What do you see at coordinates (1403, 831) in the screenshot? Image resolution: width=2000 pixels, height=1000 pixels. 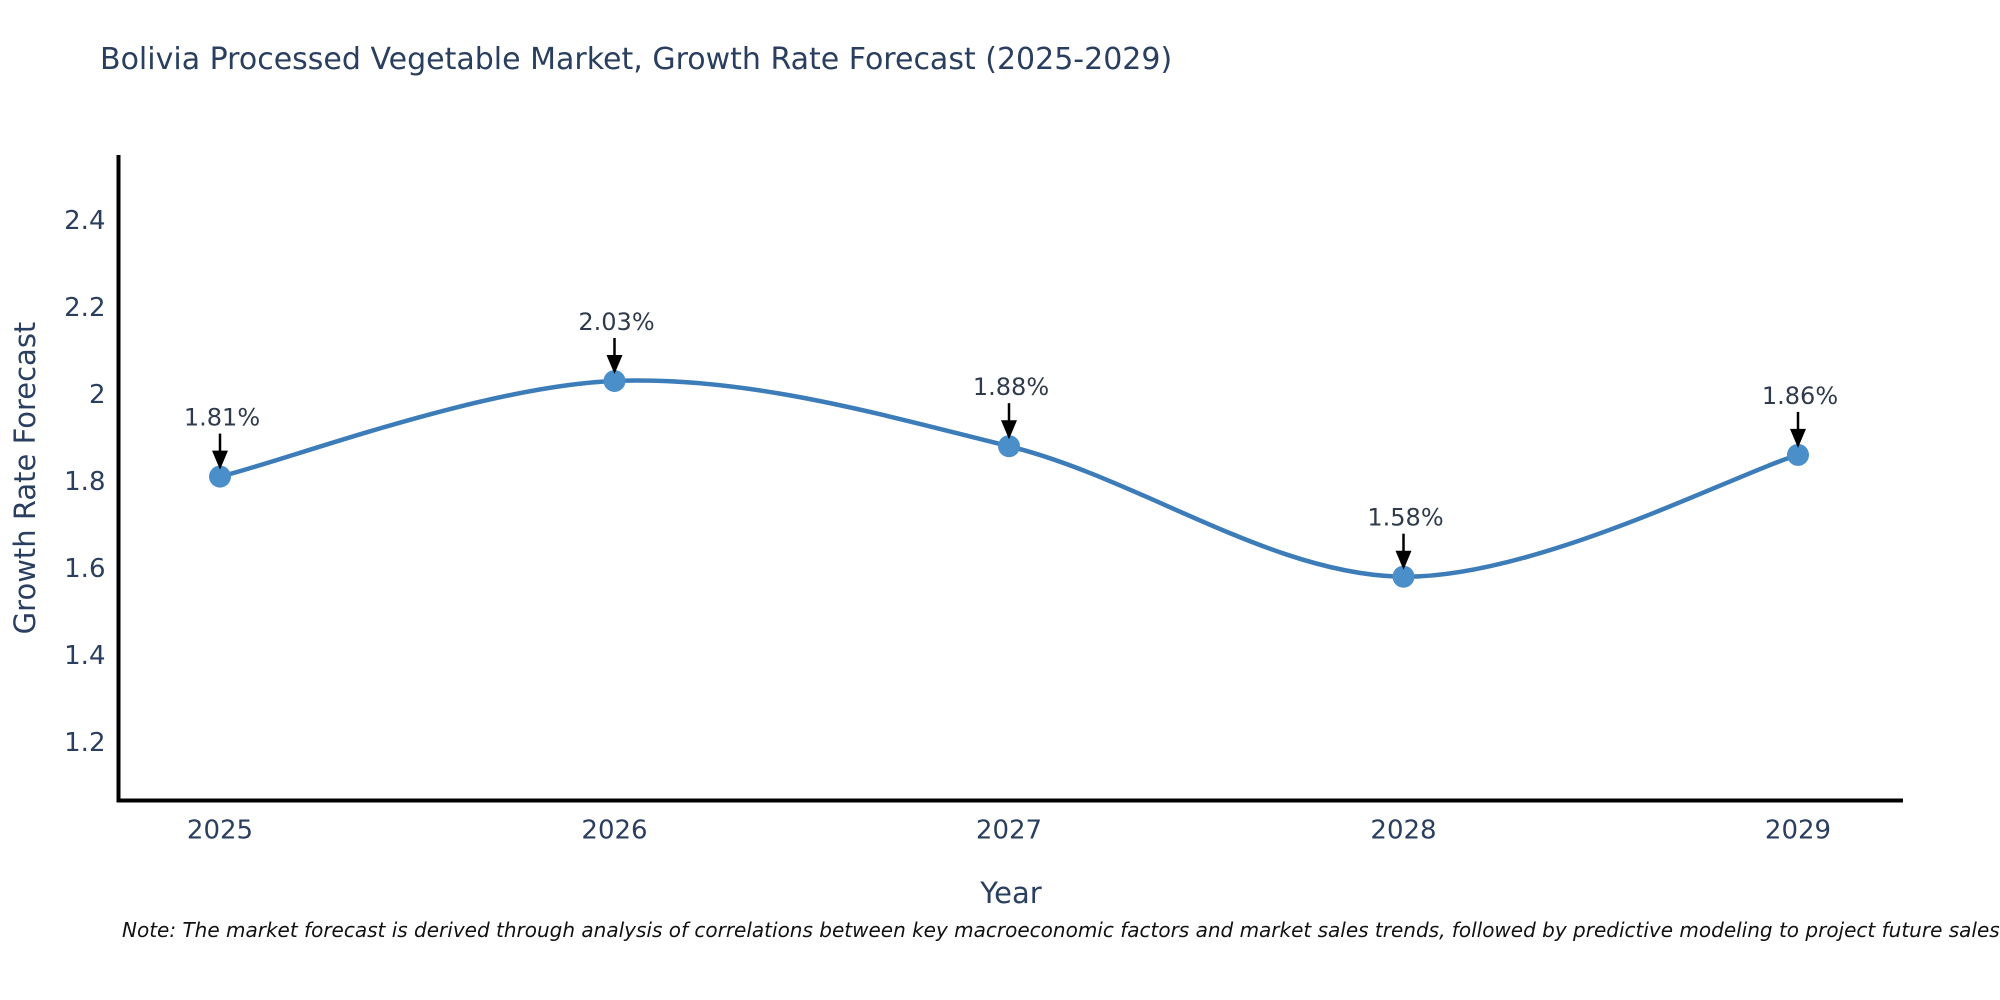 I see `x-tick-label: 2028` at bounding box center [1403, 831].